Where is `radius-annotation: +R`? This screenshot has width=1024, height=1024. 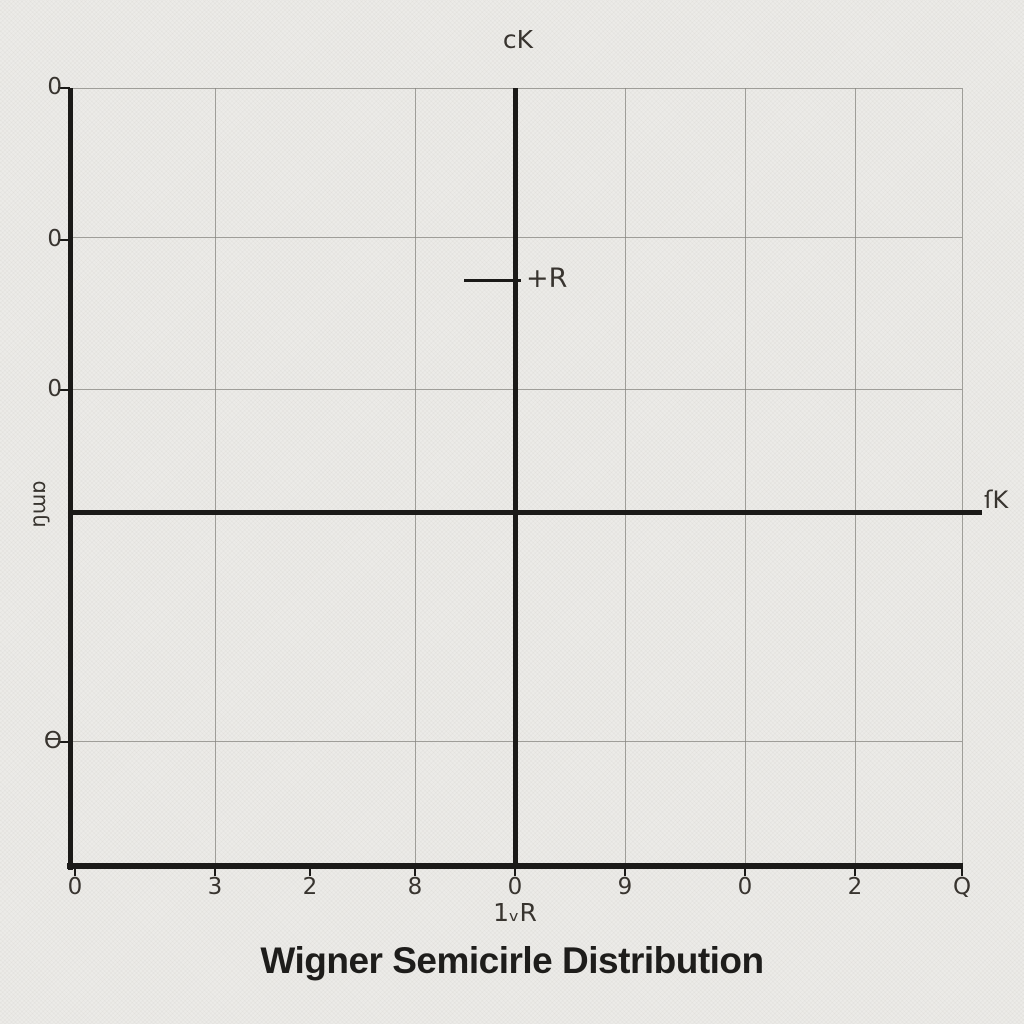 radius-annotation: +R is located at coordinates (547, 278).